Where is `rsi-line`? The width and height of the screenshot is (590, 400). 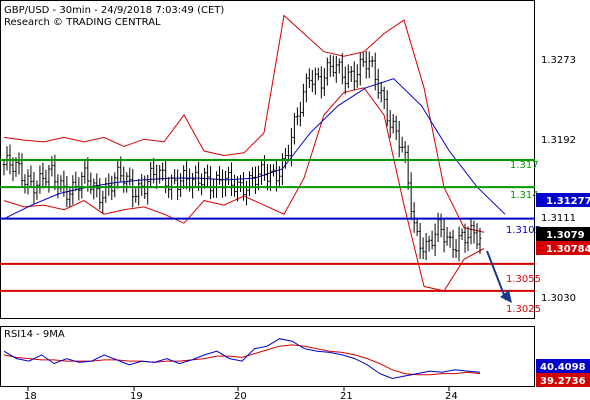
rsi-line is located at coordinates (242, 359).